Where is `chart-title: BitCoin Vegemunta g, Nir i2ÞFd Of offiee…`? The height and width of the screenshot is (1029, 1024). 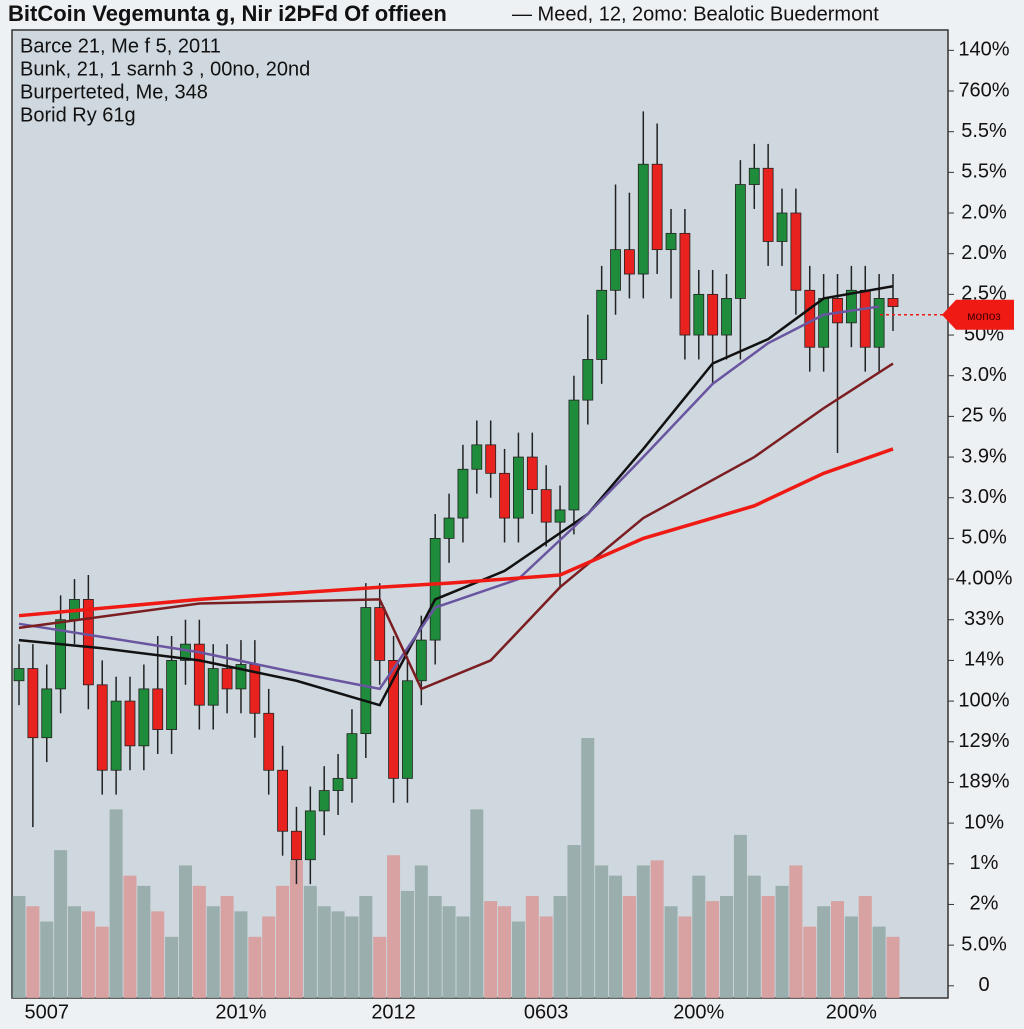 chart-title: BitCoin Vegemunta g, Nir i2ÞFd Of offiee… is located at coordinates (227, 13).